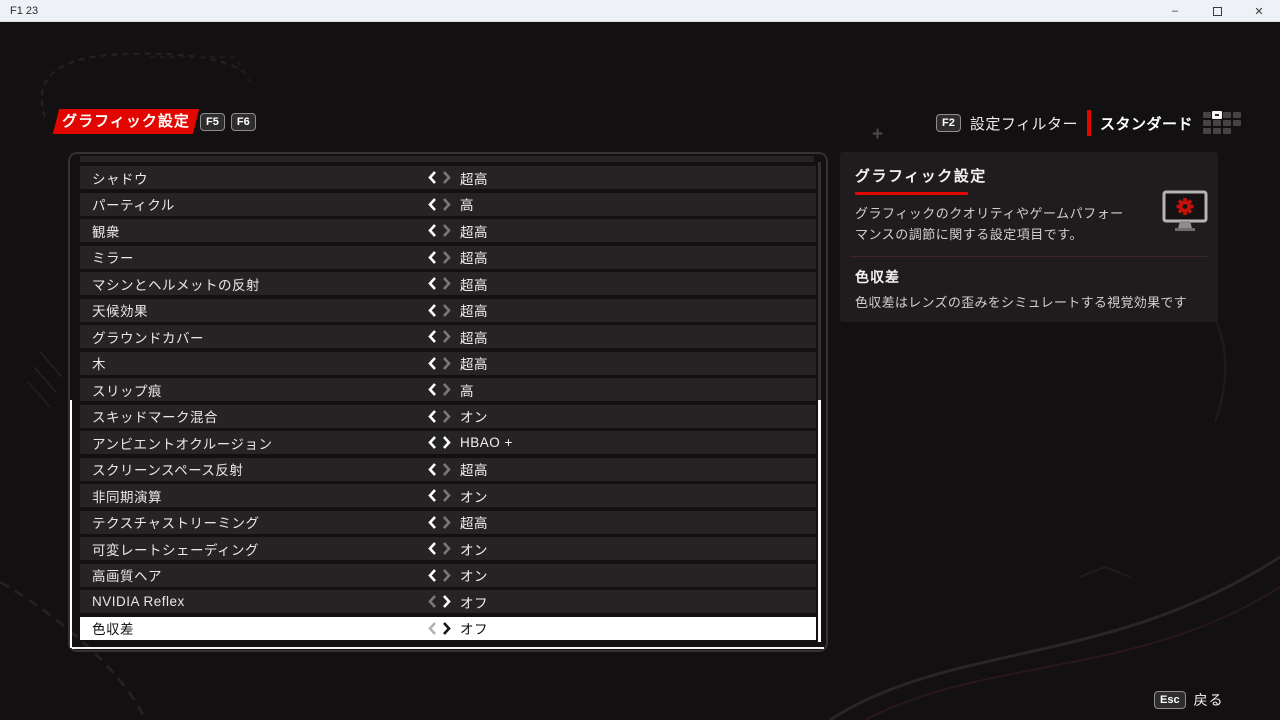 The height and width of the screenshot is (720, 1280). I want to click on close-button: ✕, so click(1259, 11).